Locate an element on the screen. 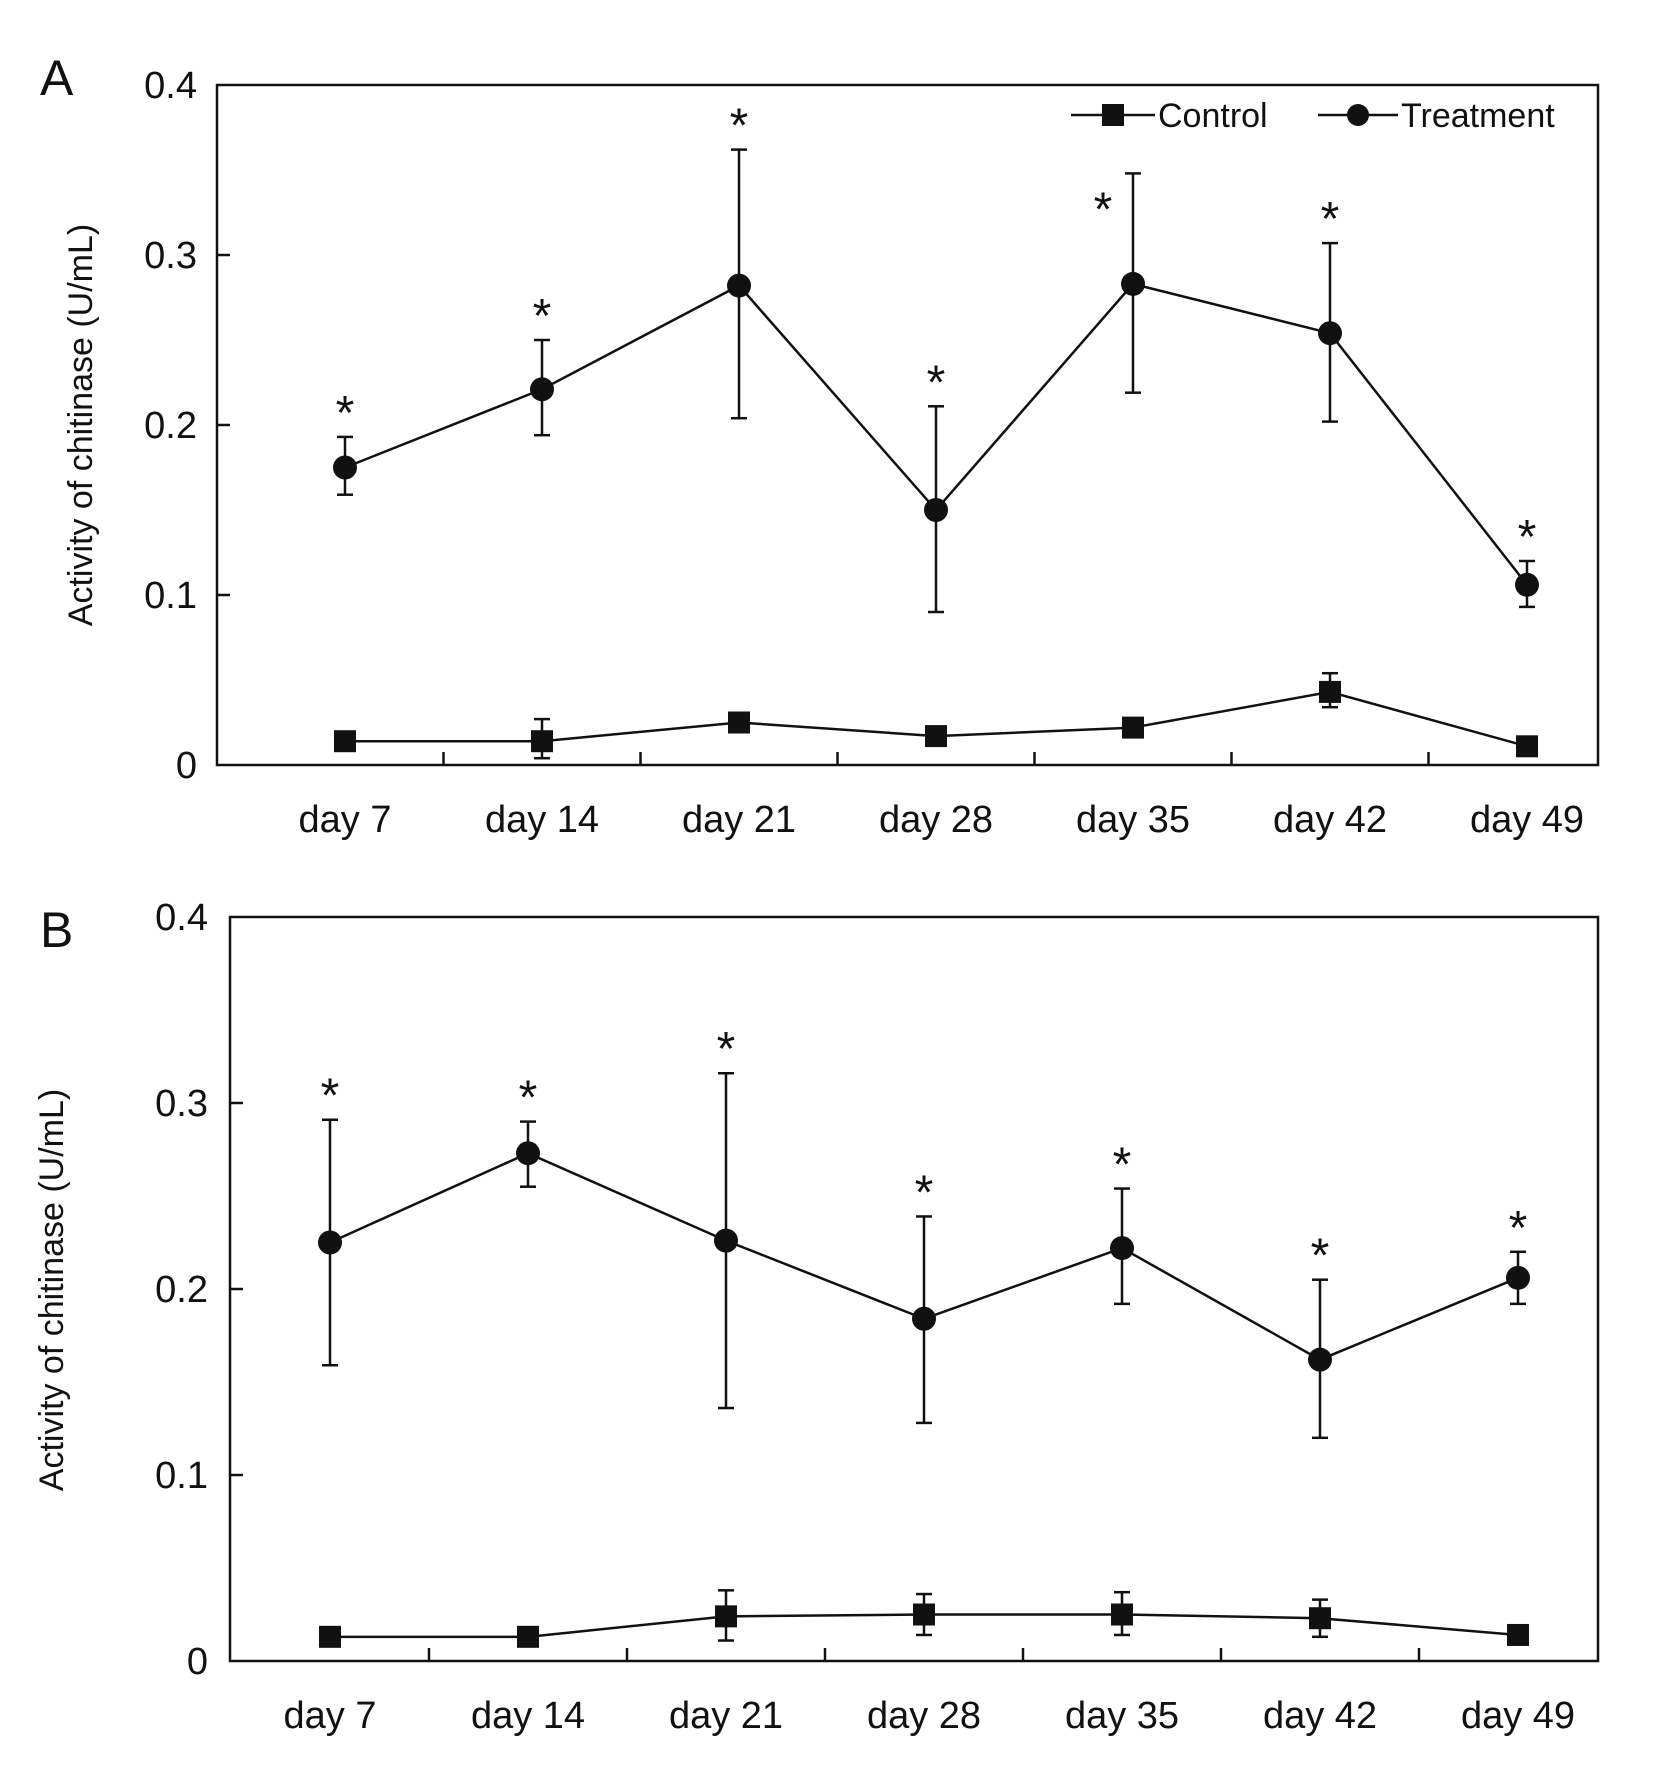  panel-b-x-tick-label: day 28 is located at coordinates (924, 1716).